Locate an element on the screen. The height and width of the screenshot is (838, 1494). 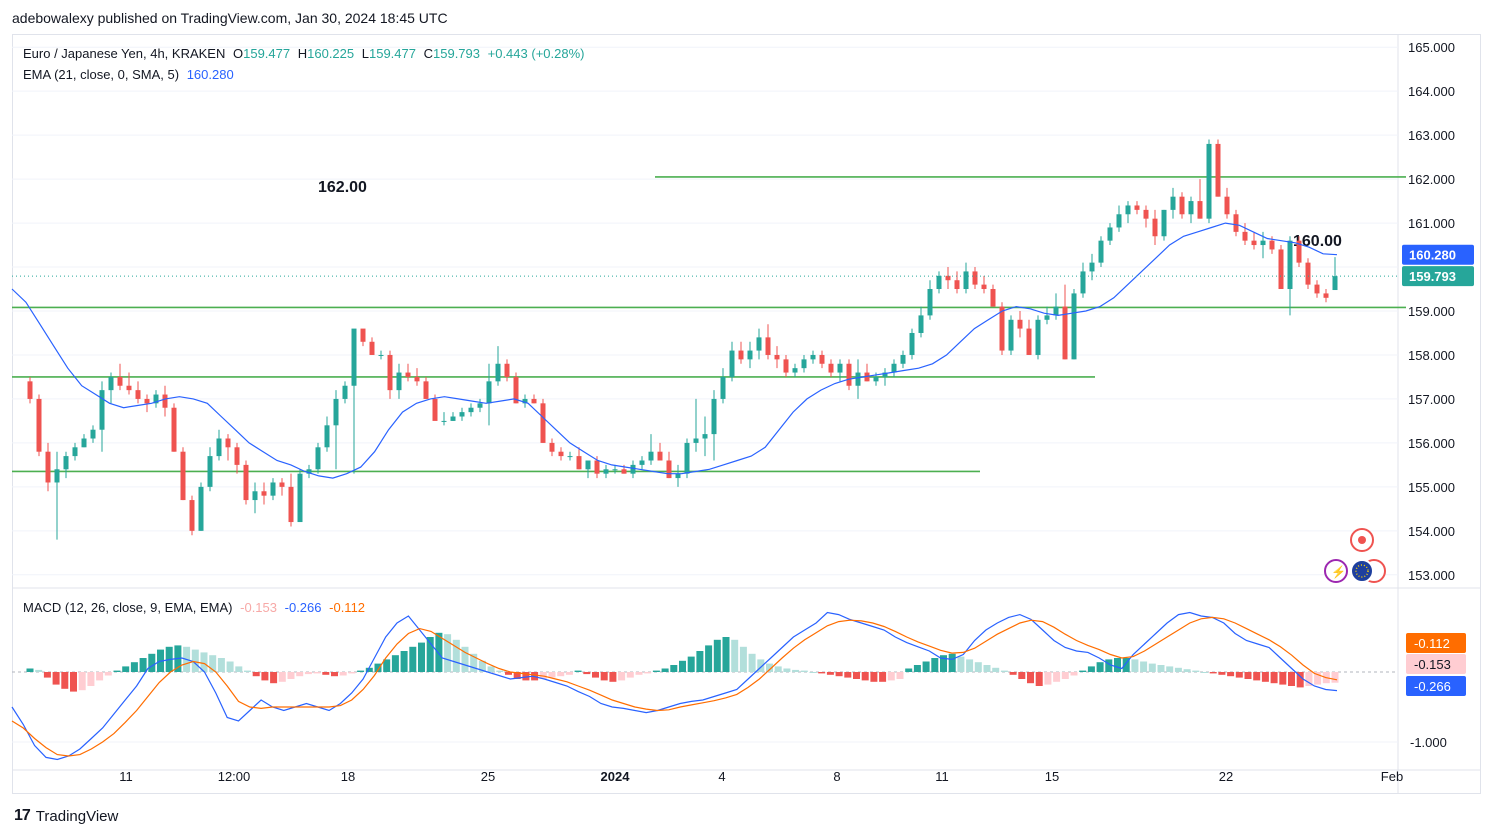
footer-brand: 17 TradingView is located at coordinates (66, 816).